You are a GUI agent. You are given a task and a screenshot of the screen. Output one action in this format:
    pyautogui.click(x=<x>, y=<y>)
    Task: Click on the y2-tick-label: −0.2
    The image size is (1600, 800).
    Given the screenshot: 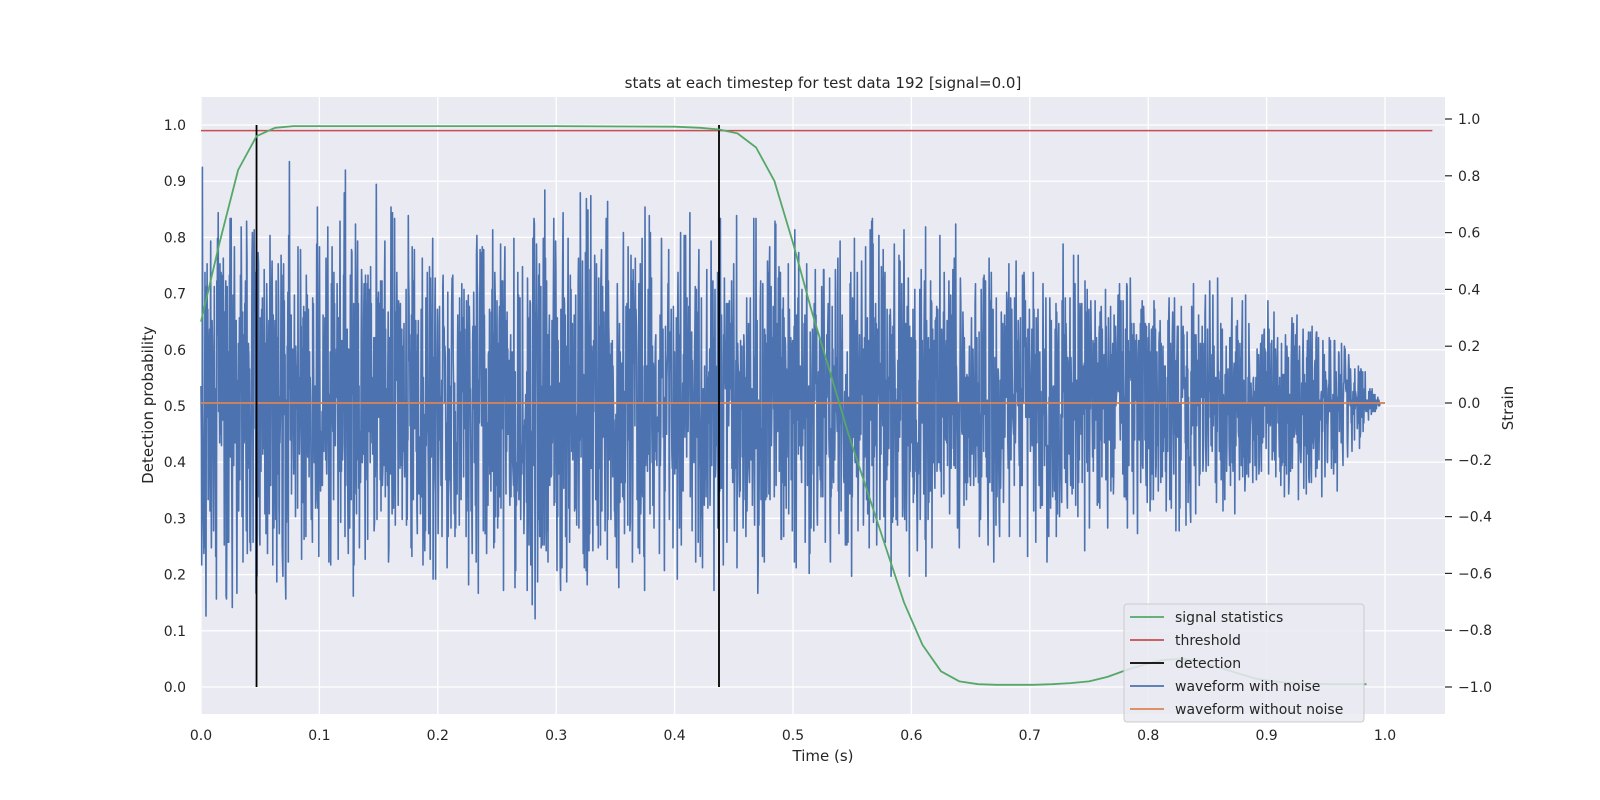 What is the action you would take?
    pyautogui.click(x=1475, y=461)
    